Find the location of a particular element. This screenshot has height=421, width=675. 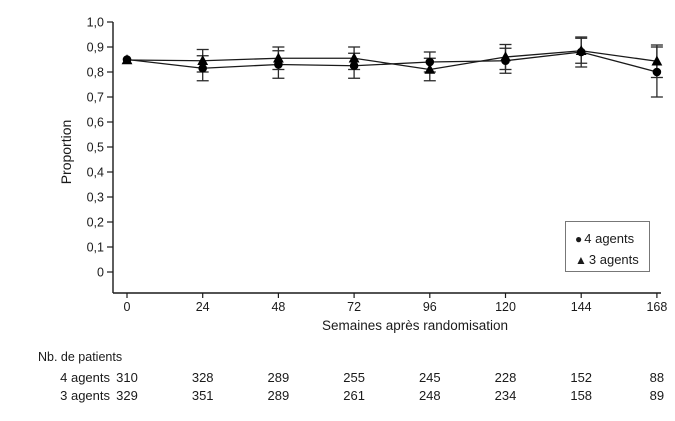

table-row-label: 4 agents is located at coordinates (85, 377).